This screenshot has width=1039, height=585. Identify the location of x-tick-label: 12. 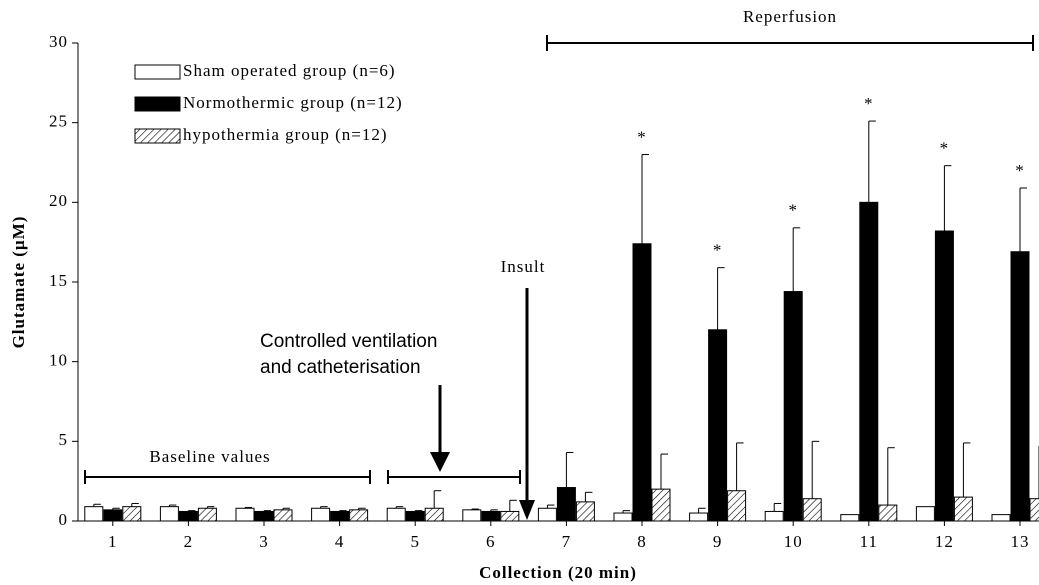
(944, 541).